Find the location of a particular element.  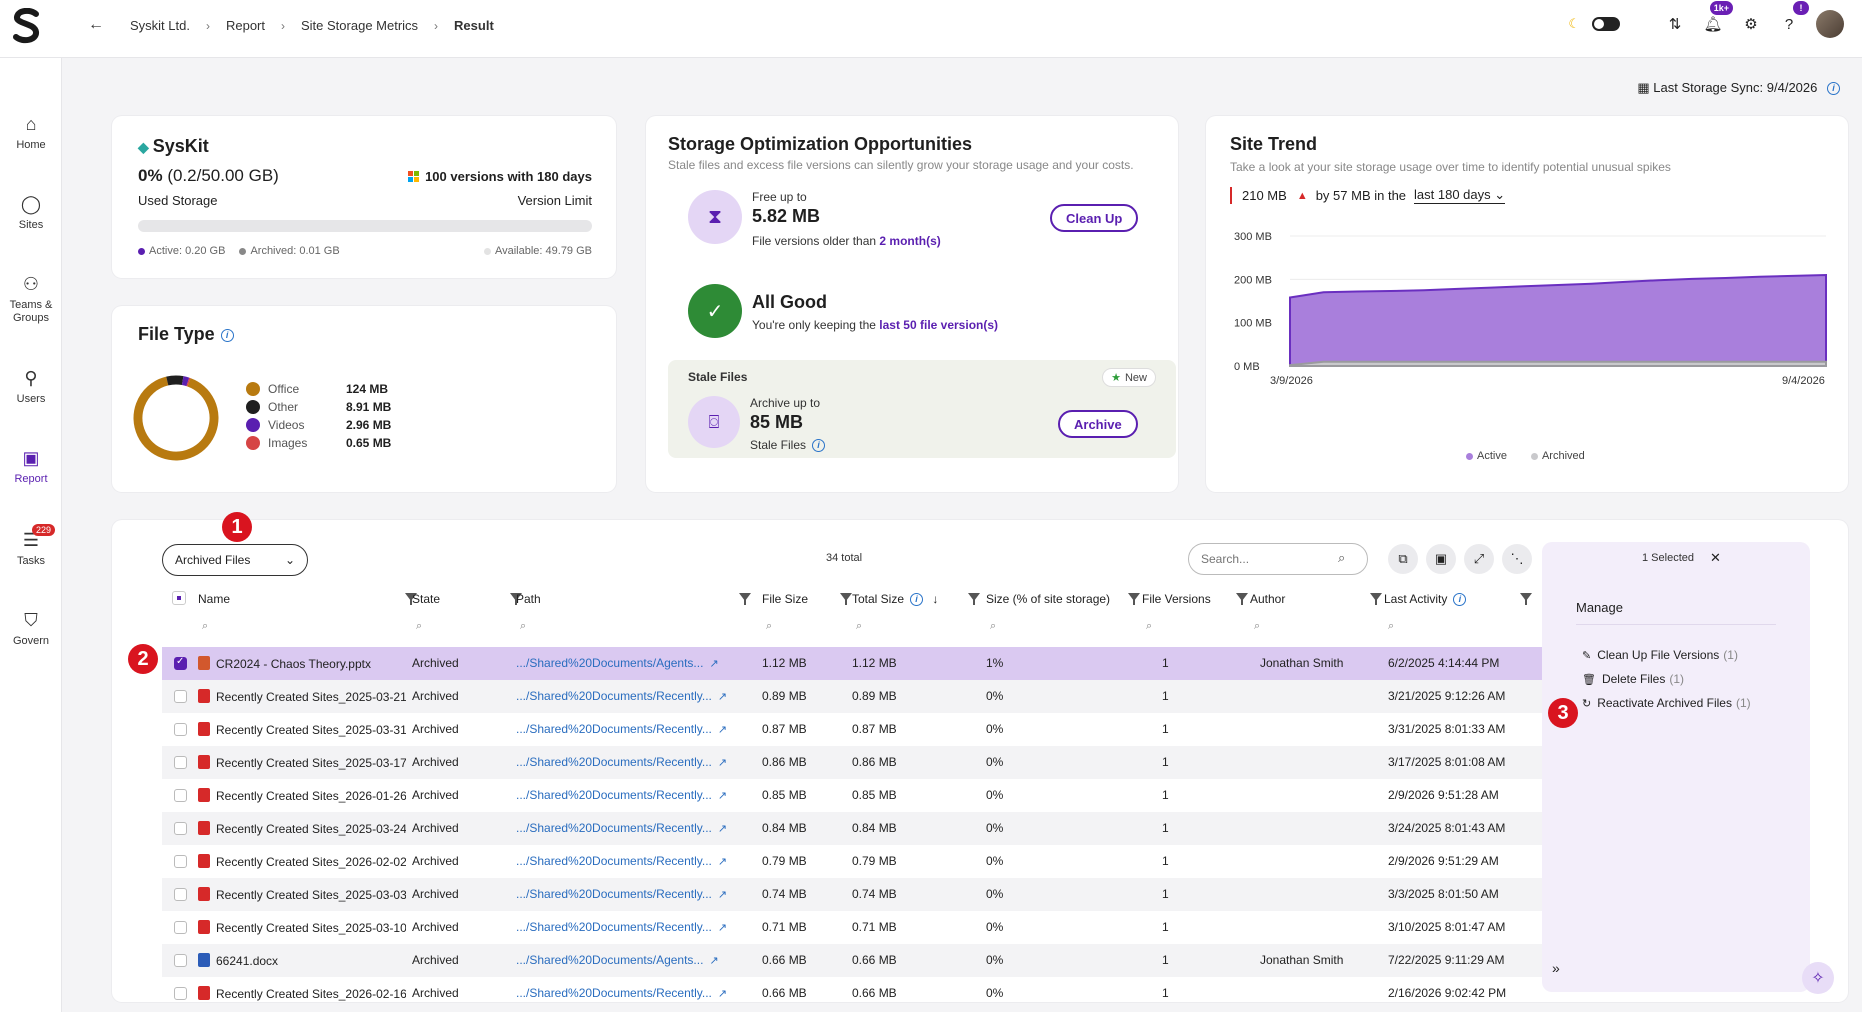

sidebar-item-home: ⌂ Home is located at coordinates (31, 132).